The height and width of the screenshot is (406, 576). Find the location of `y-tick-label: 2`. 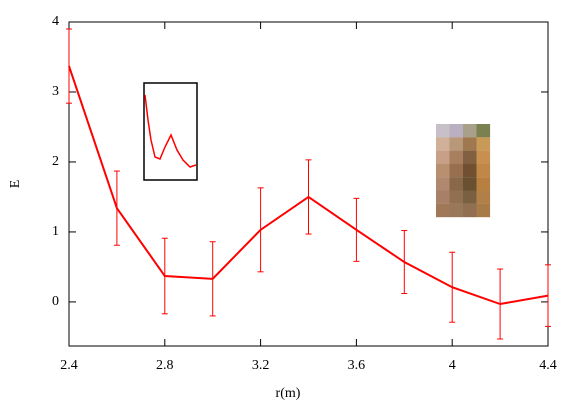

y-tick-label: 2 is located at coordinates (55, 161).